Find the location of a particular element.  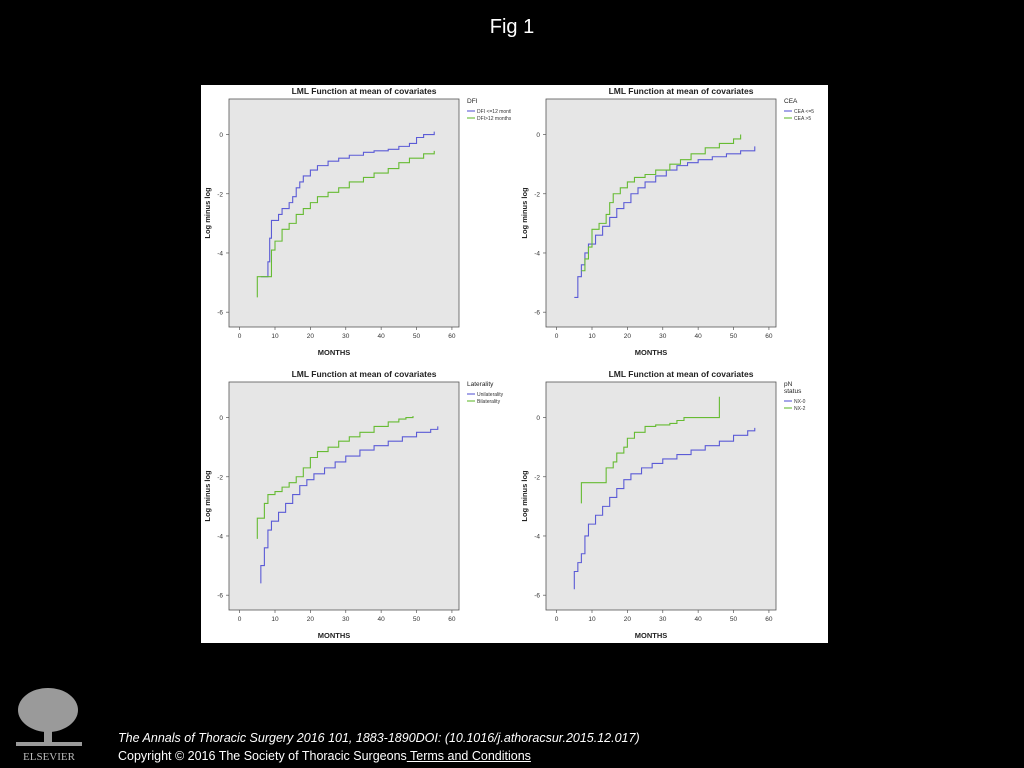

legend-entry: DFI>12 months is located at coordinates (494, 119).